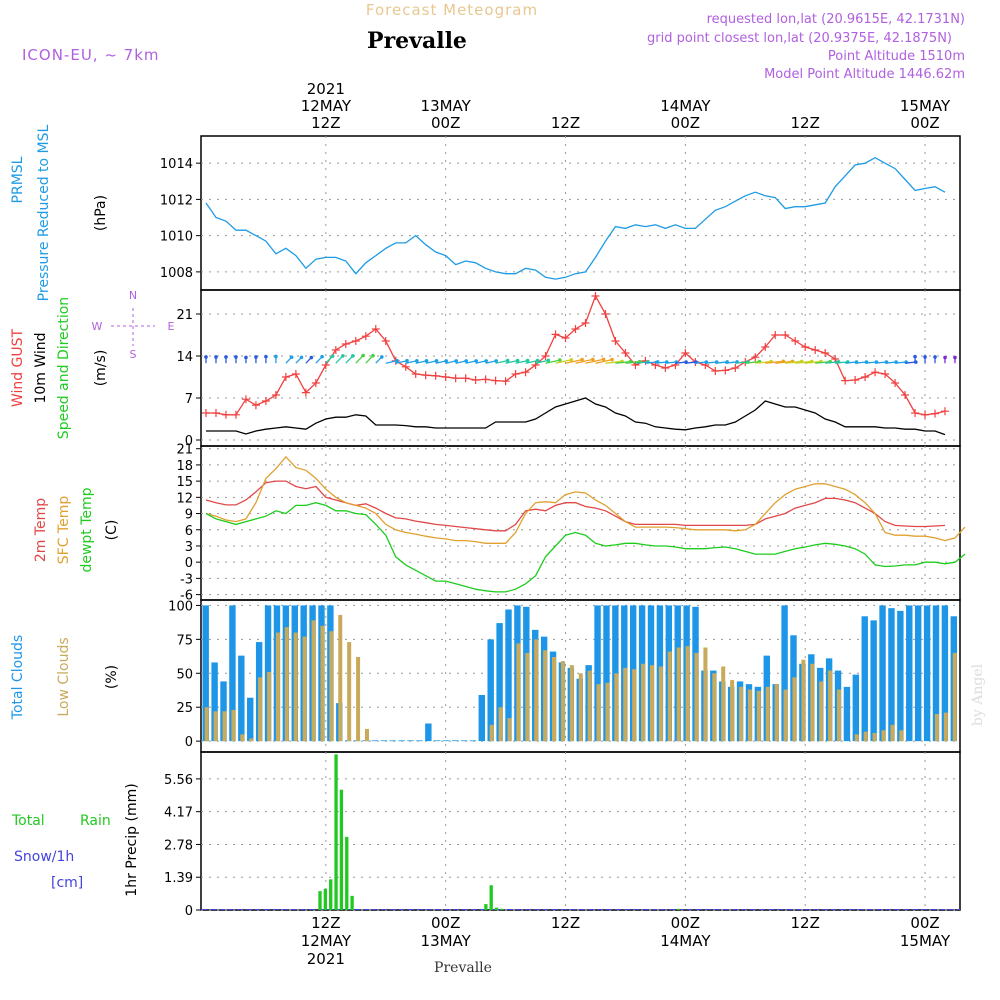 The width and height of the screenshot is (1000, 1000). What do you see at coordinates (189, 399) in the screenshot?
I see `y-tick-label: 7` at bounding box center [189, 399].